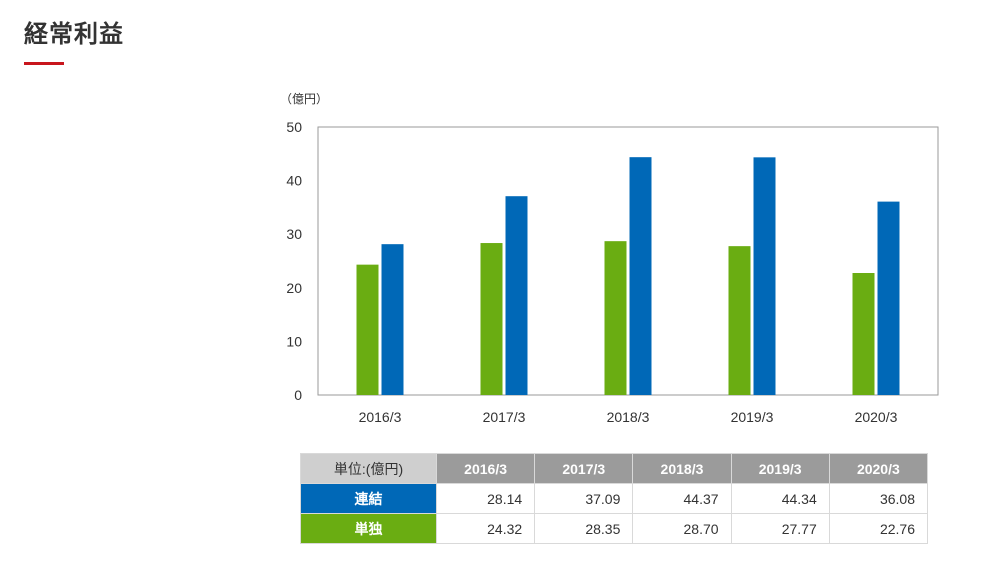 Image resolution: width=984 pixels, height=579 pixels. What do you see at coordinates (368, 468) in the screenshot?
I see `table-unit-header: 単位:(億円)` at bounding box center [368, 468].